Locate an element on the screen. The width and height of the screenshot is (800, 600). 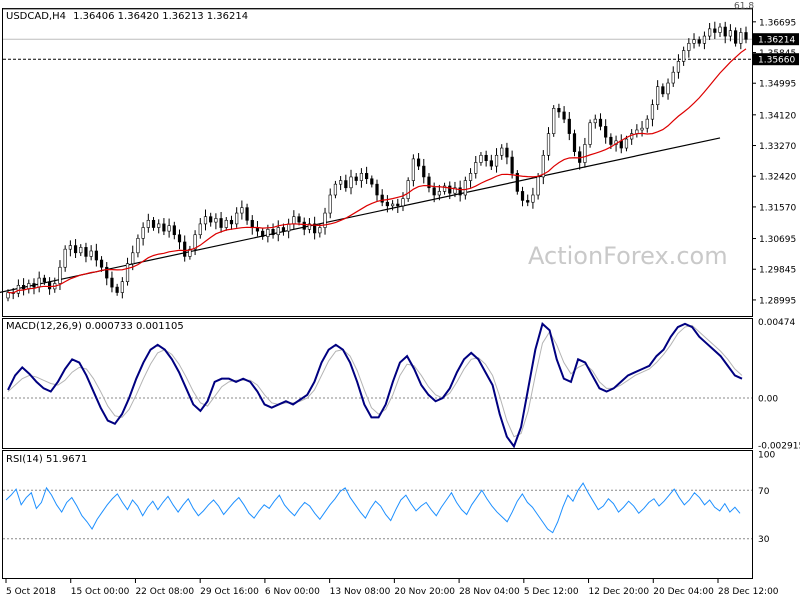
x-tick-label: 28 Nov 04:00 is located at coordinates (489, 592).